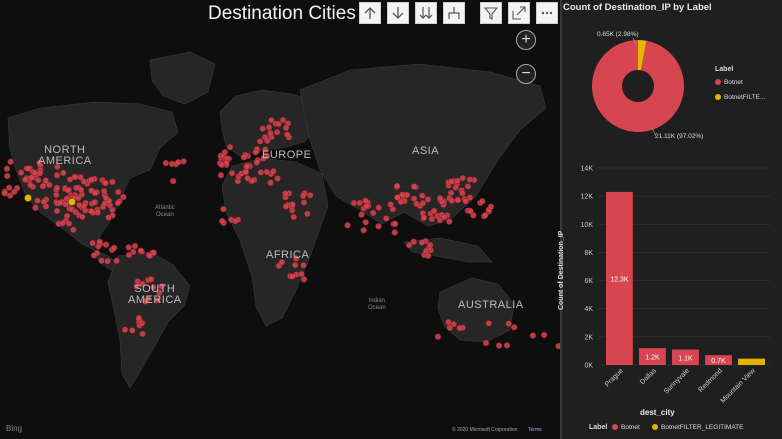 This screenshot has width=782, height=439. What do you see at coordinates (526, 74) in the screenshot?
I see `zoom-out-button: −` at bounding box center [526, 74].